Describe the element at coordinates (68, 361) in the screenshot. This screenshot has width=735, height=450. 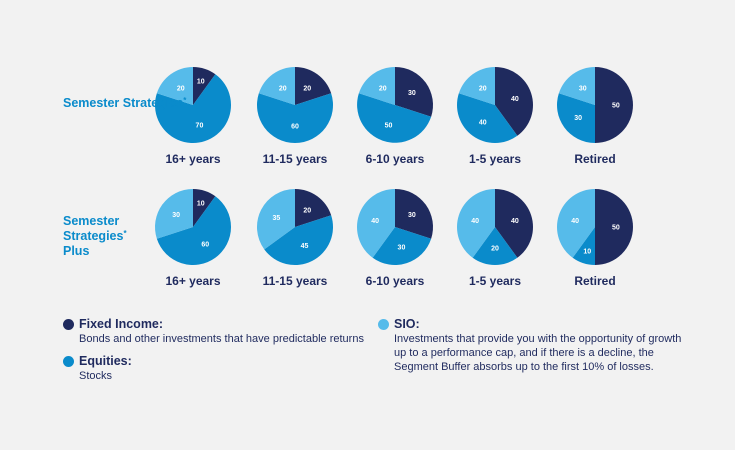
I see `equities-swatch` at that location.